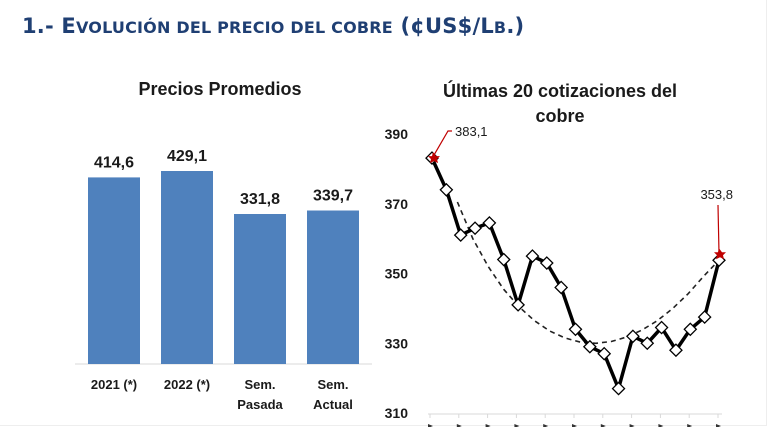 This screenshot has height=427, width=768. I want to click on line-chart-title-line1: Últimas 20 cotizaciones del, so click(560, 91).